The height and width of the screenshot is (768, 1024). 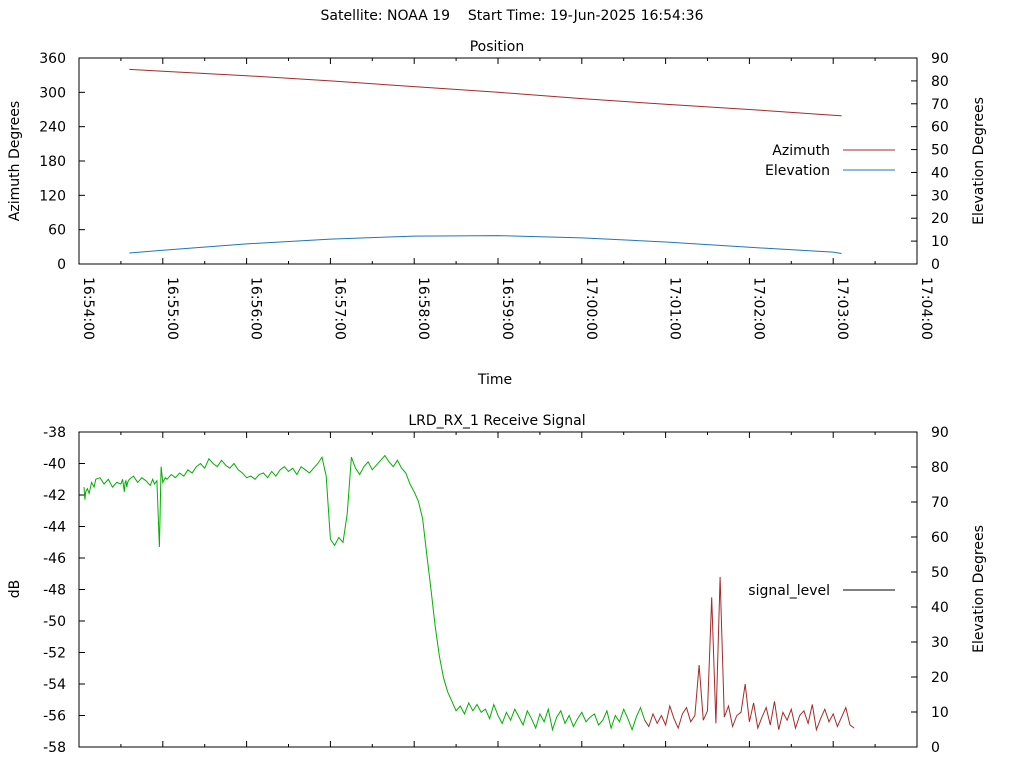 What do you see at coordinates (801, 151) in the screenshot?
I see `legend-azimuth-label: Azimuth` at bounding box center [801, 151].